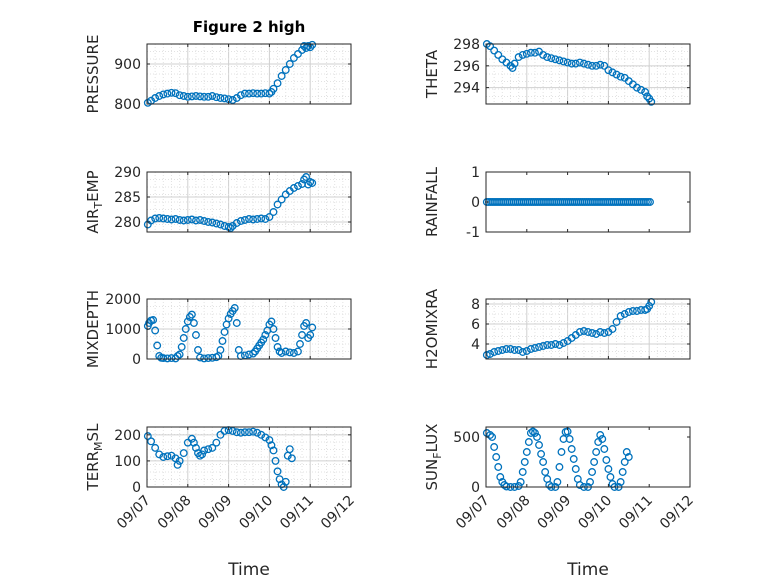 This screenshot has height=583, width=778. What do you see at coordinates (249, 27) in the screenshot?
I see `chart-title: Figure 2 high` at bounding box center [249, 27].